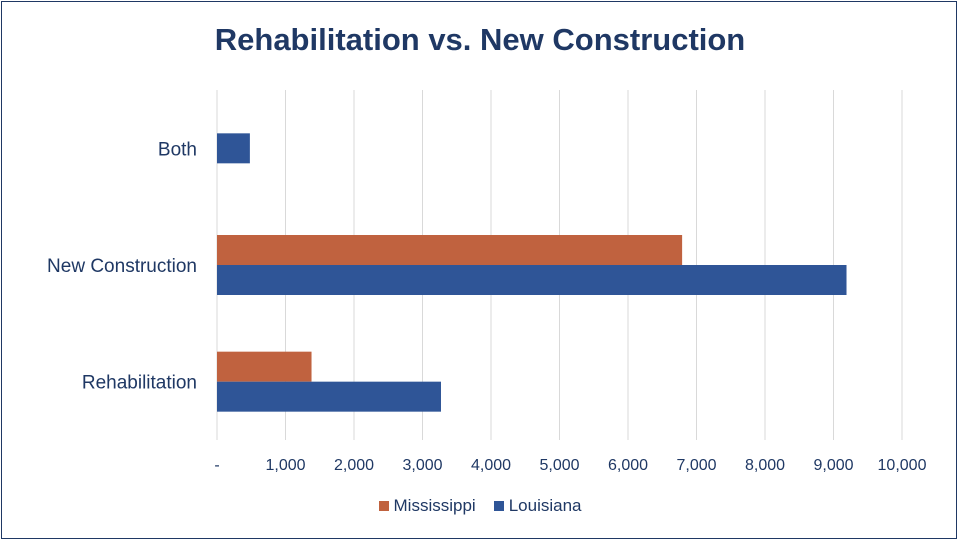 The image size is (960, 542). What do you see at coordinates (233, 148) in the screenshot?
I see `bar-louisiana-both` at bounding box center [233, 148].